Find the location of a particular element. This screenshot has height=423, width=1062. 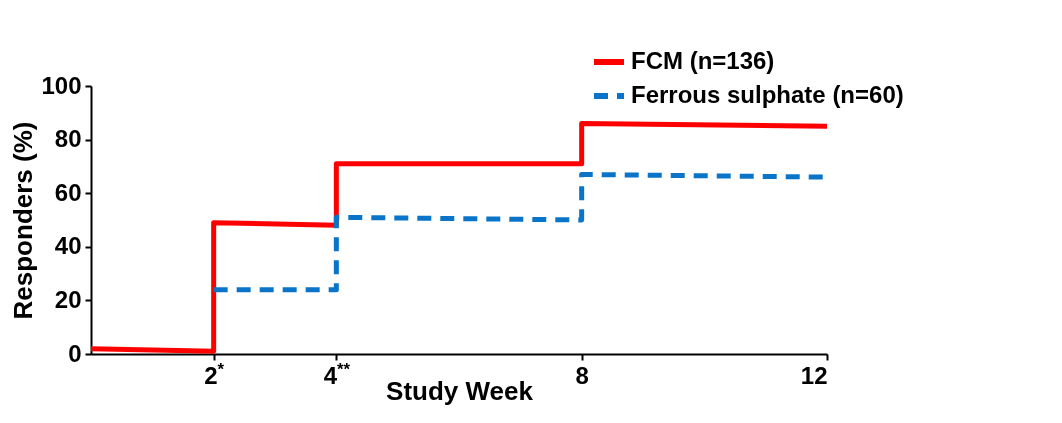

y-tick-label: 80 is located at coordinates (68, 139).